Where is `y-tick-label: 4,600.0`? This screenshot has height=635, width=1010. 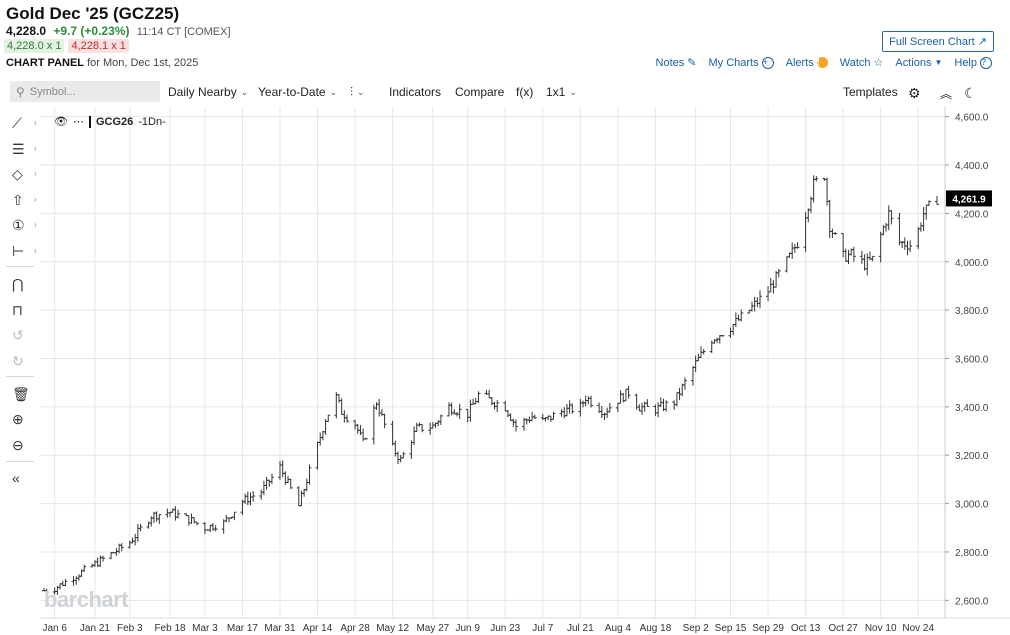
y-tick-label: 4,600.0 is located at coordinates (972, 118).